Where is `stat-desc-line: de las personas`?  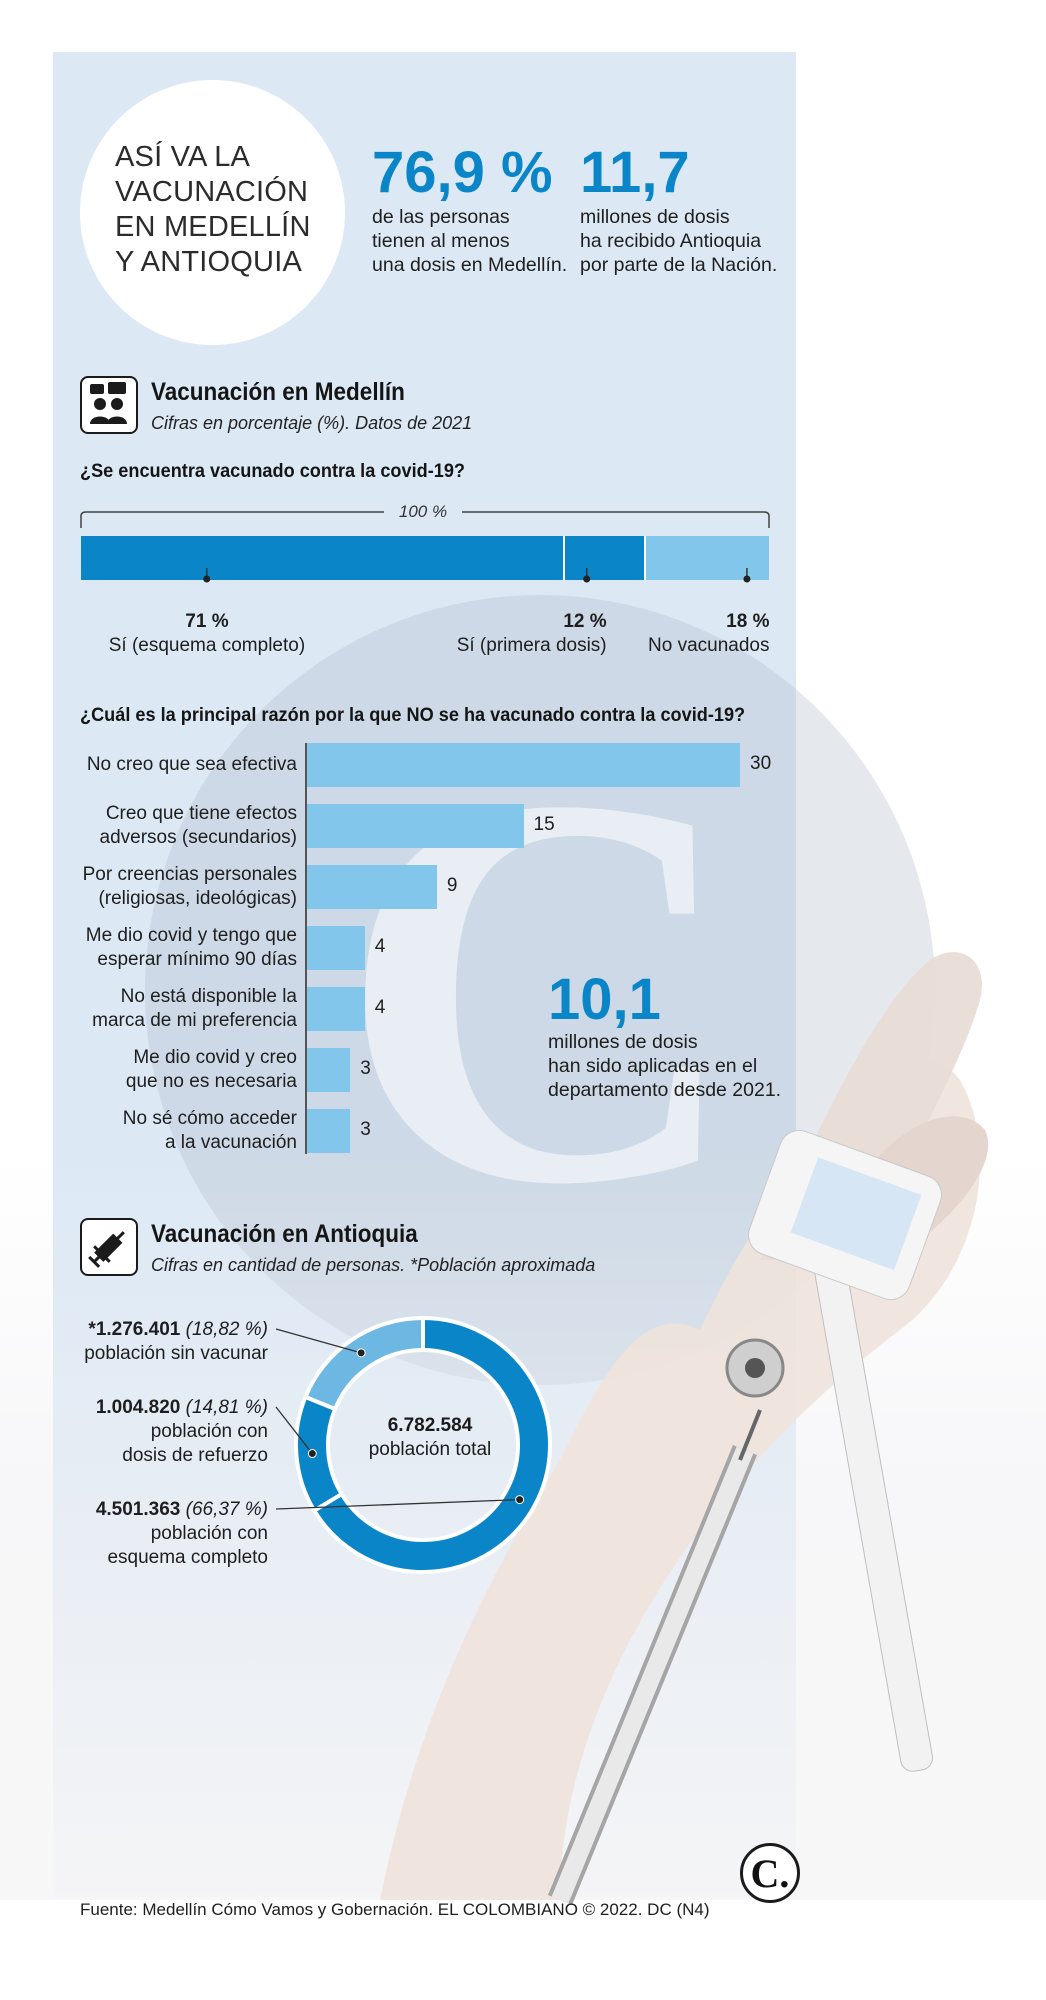
stat-desc-line: de las personas is located at coordinates (441, 217).